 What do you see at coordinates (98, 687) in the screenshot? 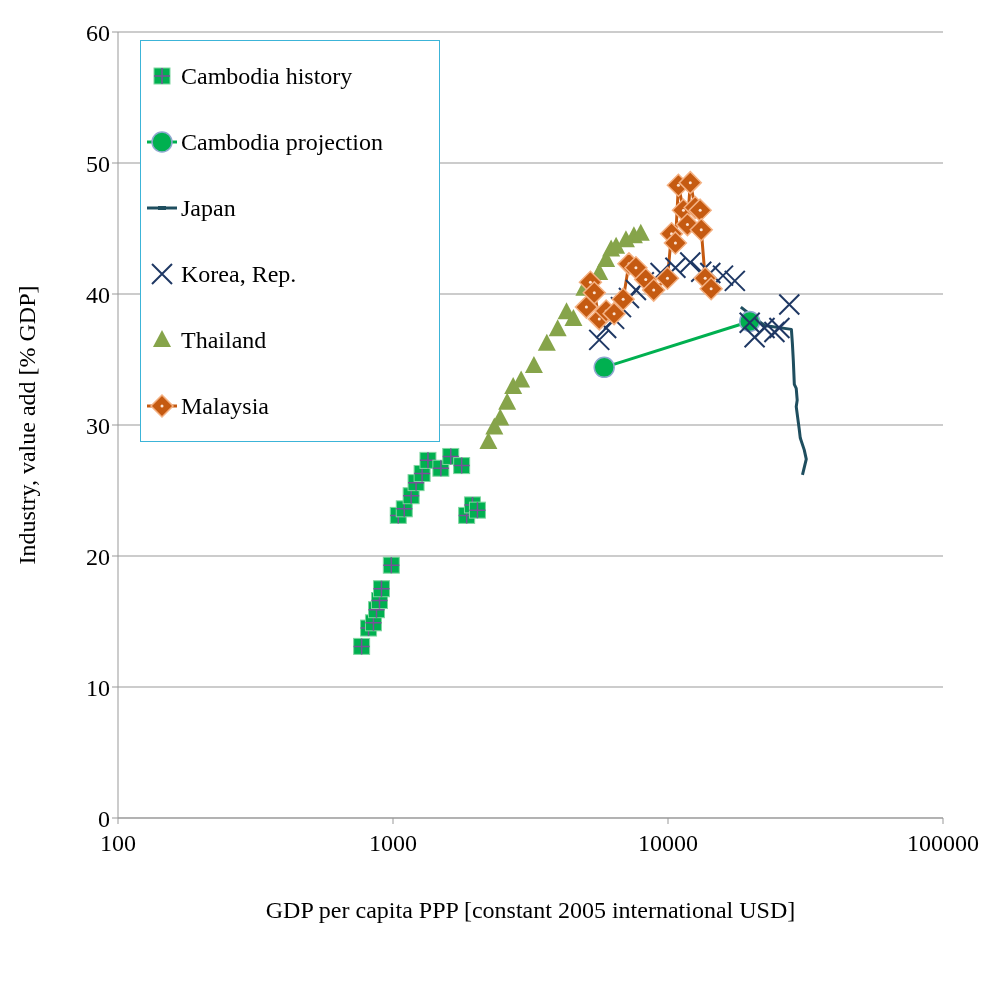
I see `y-tick-label: 10` at bounding box center [98, 687].